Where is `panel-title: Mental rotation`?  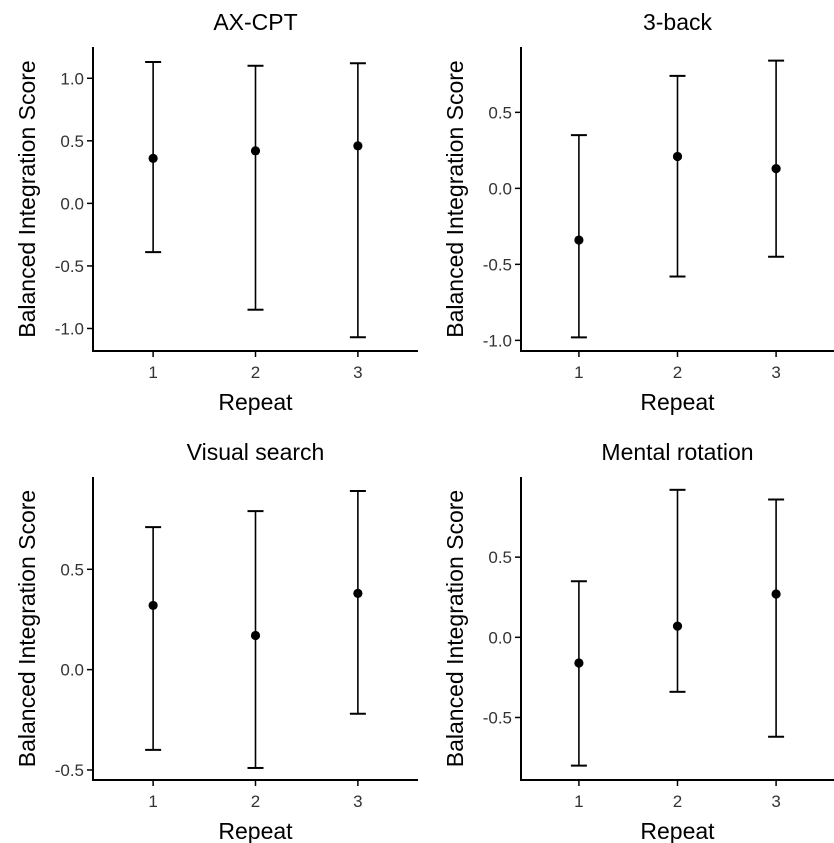 panel-title: Mental rotation is located at coordinates (677, 452).